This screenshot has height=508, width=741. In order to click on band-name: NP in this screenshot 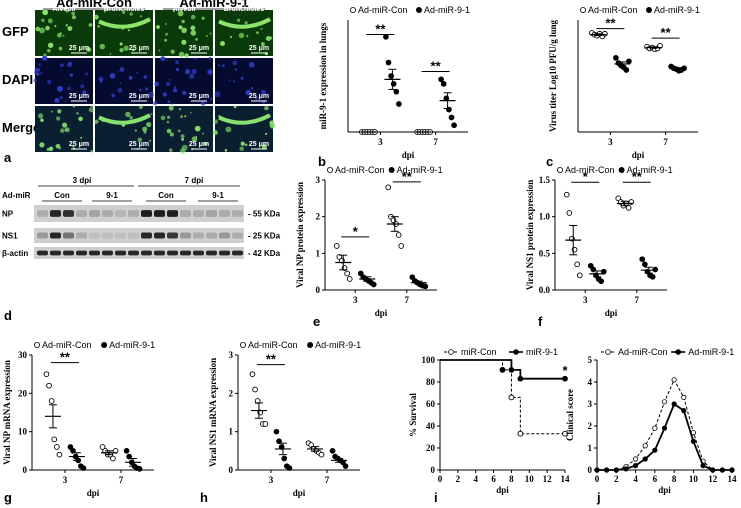, I will do `click(8, 214)`.